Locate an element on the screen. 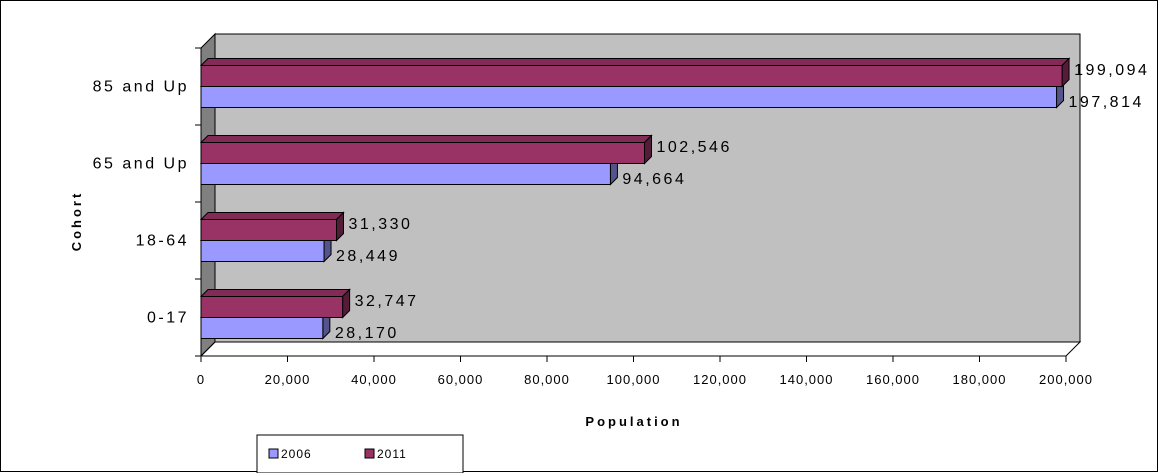 The width and height of the screenshot is (1158, 473). plot-floor is located at coordinates (640, 349).